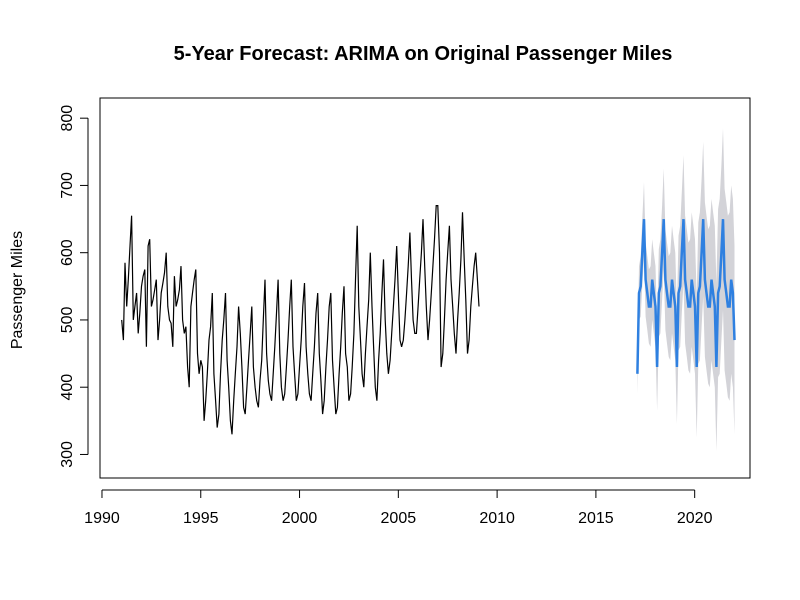 The height and width of the screenshot is (600, 800). Describe the element at coordinates (67, 387) in the screenshot. I see `y-tick-label: 400` at that location.